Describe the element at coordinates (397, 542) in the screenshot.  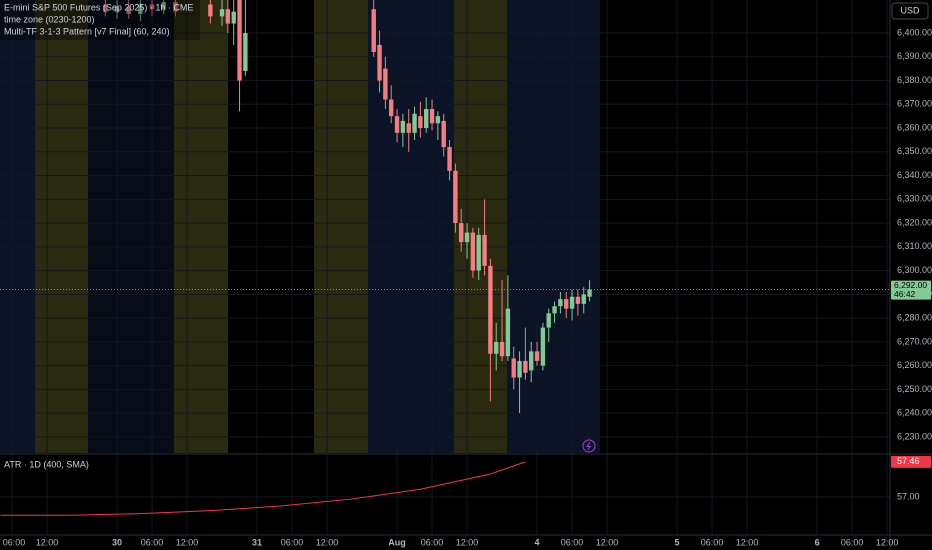
I see `x-tick-label: Aug` at that location.